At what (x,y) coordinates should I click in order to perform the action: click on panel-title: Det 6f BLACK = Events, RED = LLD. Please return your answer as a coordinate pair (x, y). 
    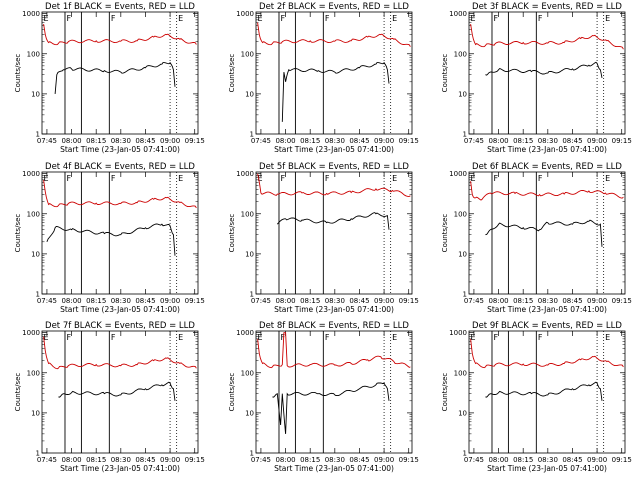
    Looking at the image, I should click on (547, 167).